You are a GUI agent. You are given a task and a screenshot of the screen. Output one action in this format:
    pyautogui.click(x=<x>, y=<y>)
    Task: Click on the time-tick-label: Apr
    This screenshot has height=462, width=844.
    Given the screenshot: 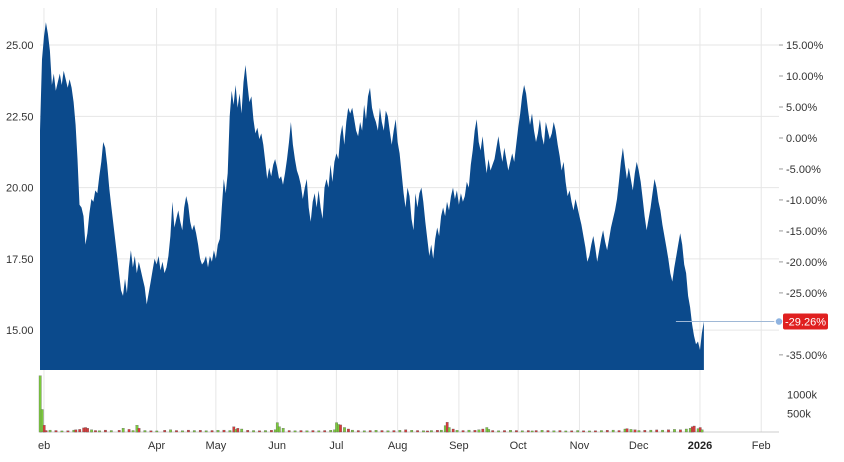 What is the action you would take?
    pyautogui.click(x=156, y=446)
    